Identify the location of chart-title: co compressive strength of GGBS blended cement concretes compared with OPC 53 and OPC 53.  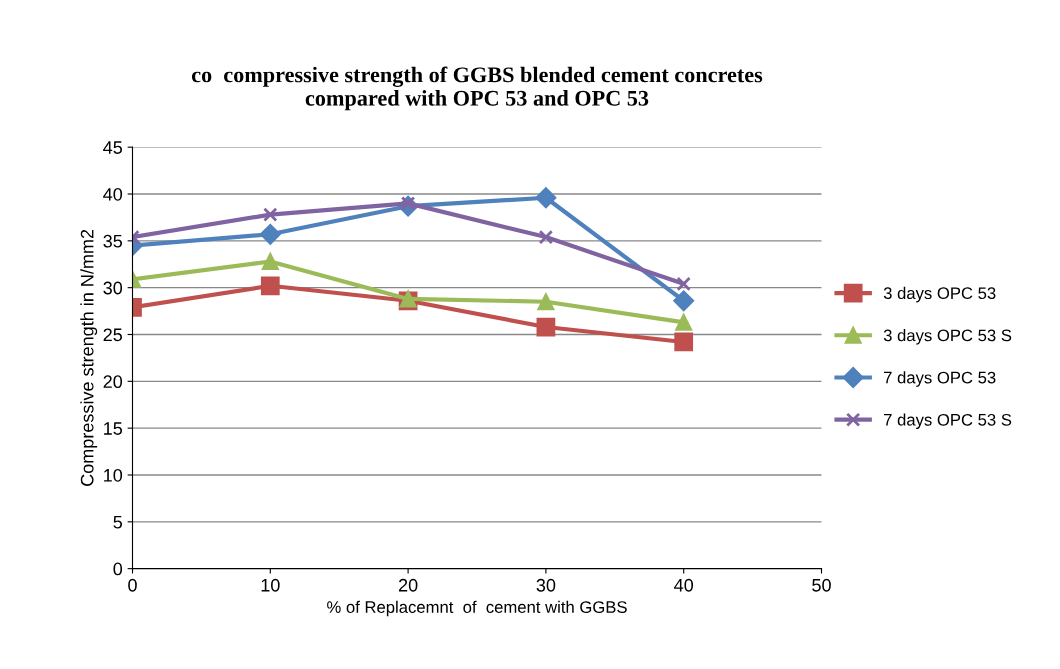
(477, 88).